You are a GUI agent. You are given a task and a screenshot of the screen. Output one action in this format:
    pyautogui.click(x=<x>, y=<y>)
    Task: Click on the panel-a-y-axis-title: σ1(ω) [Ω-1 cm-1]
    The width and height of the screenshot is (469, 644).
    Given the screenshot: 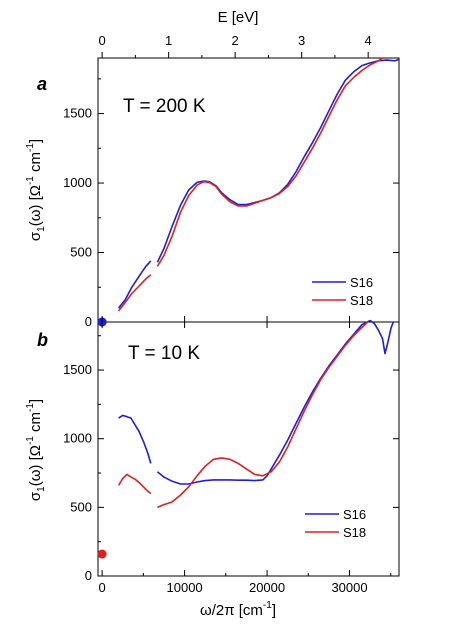 What is the action you would take?
    pyautogui.click(x=36, y=190)
    